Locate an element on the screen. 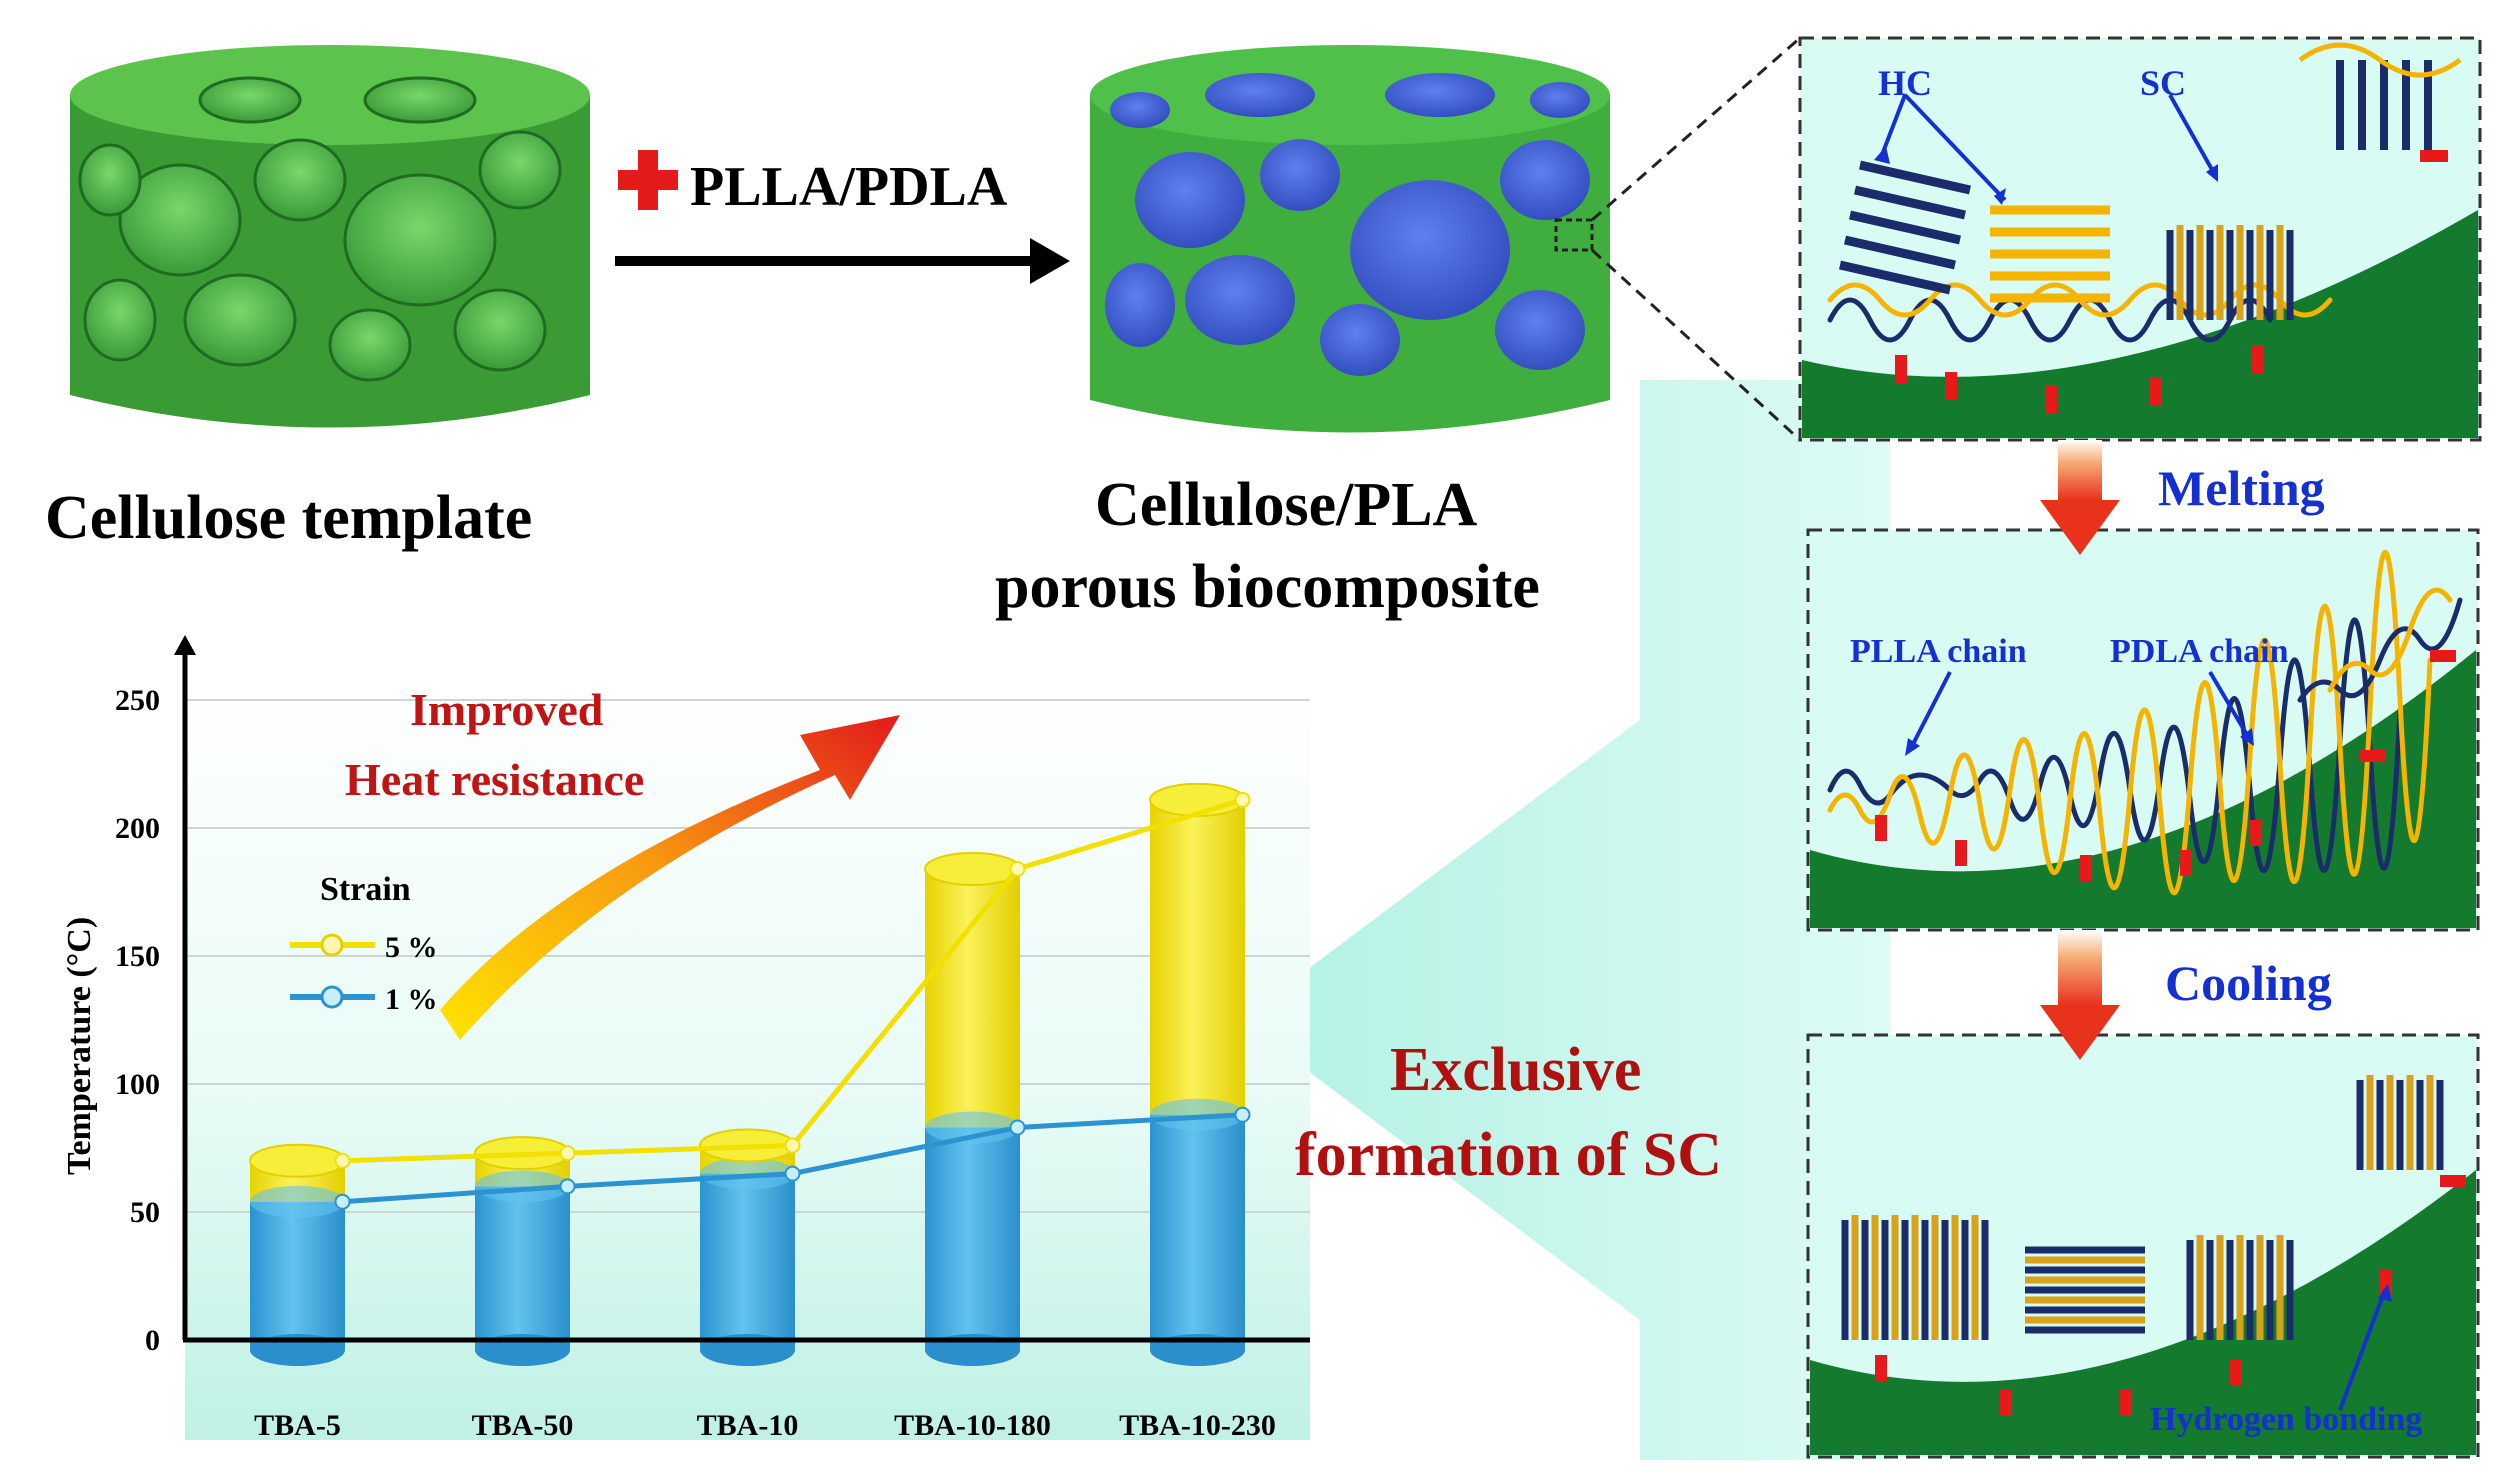  cellulose-template-cylinder is located at coordinates (330, 236).